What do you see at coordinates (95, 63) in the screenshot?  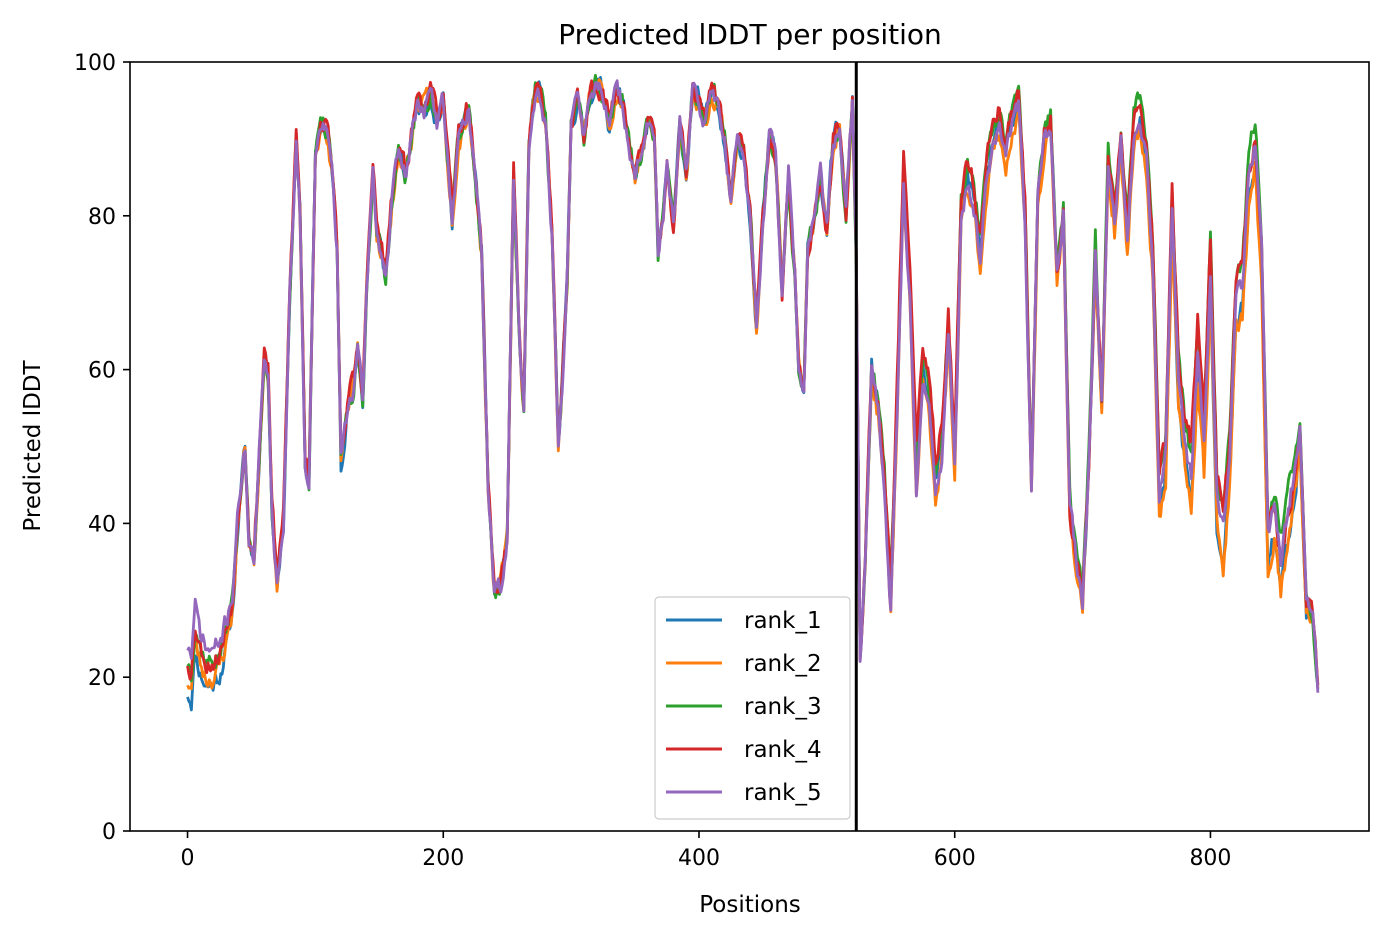 I see `y-tick-label: 100` at bounding box center [95, 63].